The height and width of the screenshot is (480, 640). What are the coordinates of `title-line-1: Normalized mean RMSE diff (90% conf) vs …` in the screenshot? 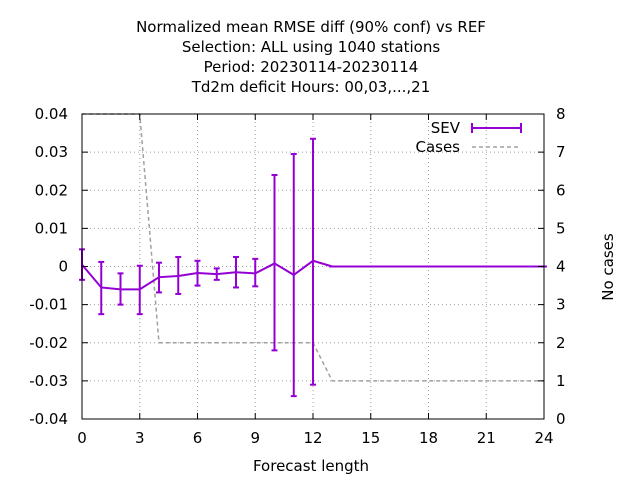 It's located at (311, 27).